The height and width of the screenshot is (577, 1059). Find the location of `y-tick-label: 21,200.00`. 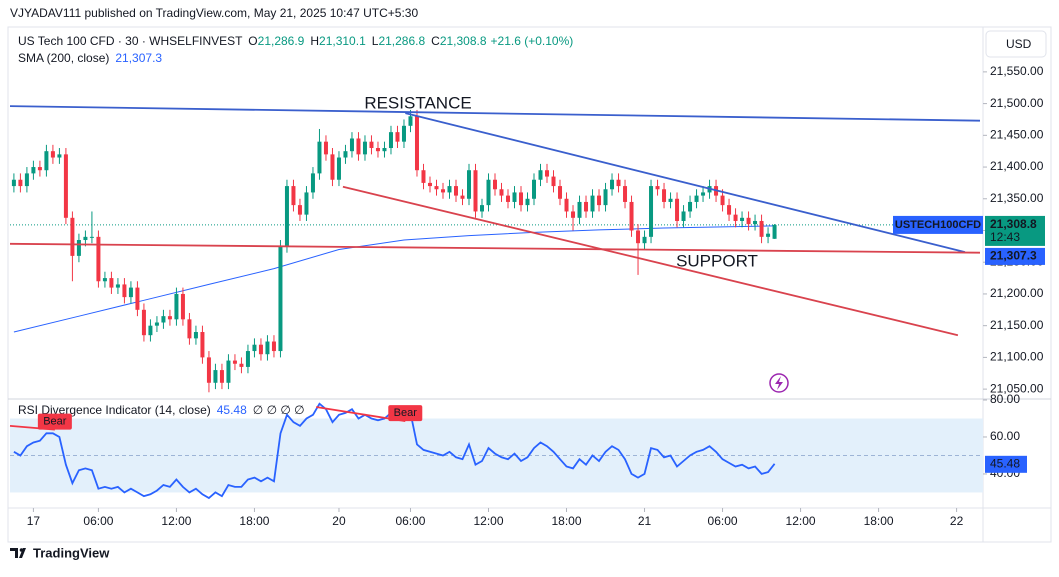

y-tick-label: 21,200.00 is located at coordinates (1017, 293).